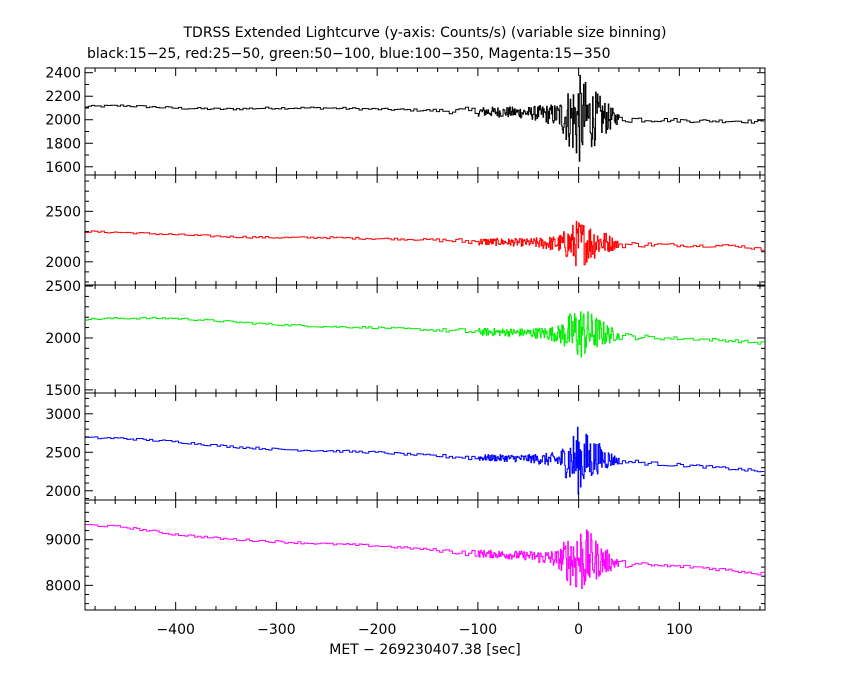 The image size is (850, 680). I want to click on panel-15-350: 8000 9000, so click(405, 555).